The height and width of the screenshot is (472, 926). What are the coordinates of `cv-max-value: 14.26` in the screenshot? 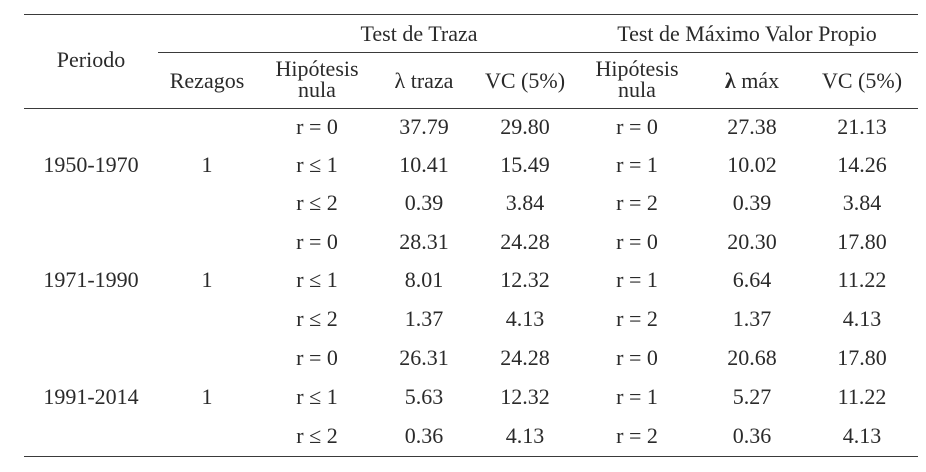 It's located at (862, 164).